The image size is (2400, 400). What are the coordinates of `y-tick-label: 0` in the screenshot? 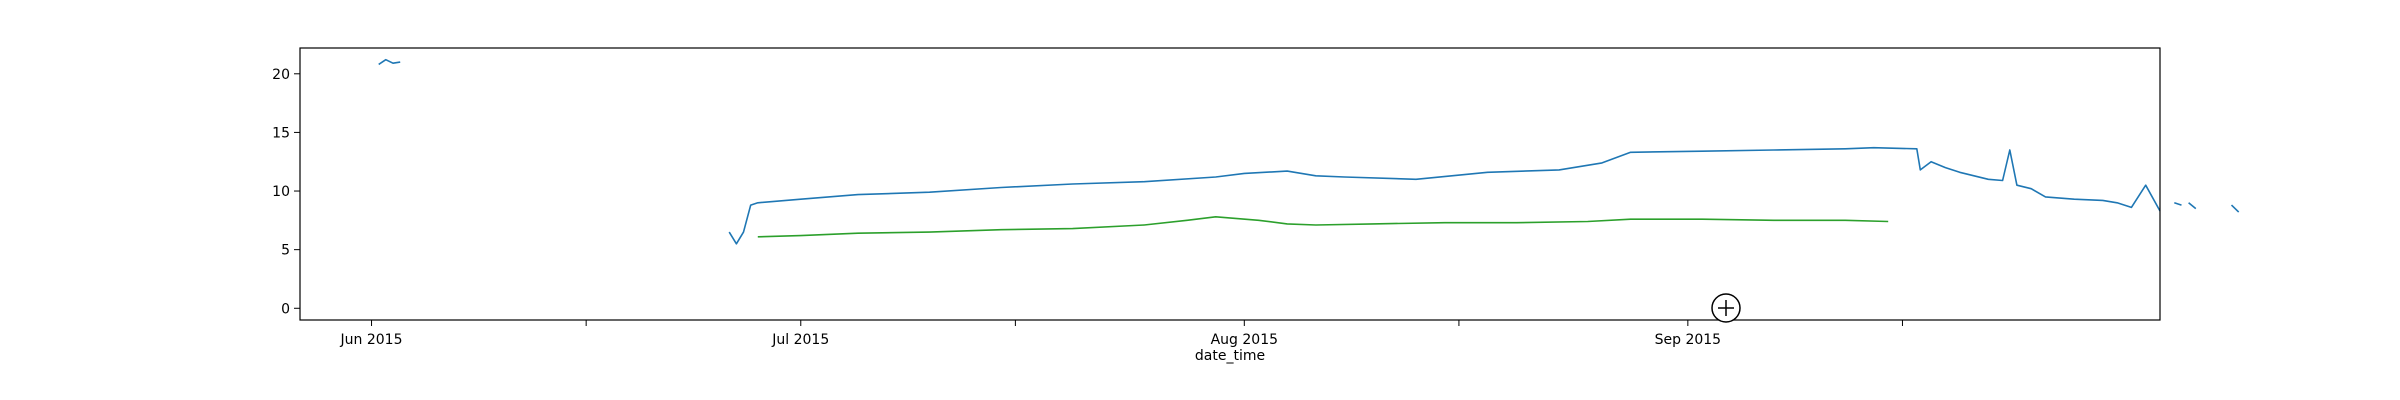 It's located at (285, 309).